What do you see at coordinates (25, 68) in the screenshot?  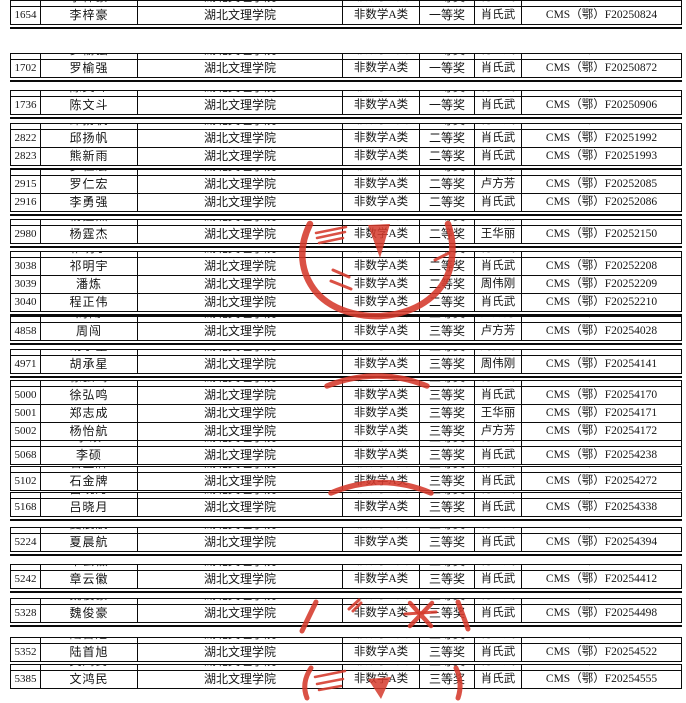 I see `cell-text: 1702` at bounding box center [25, 68].